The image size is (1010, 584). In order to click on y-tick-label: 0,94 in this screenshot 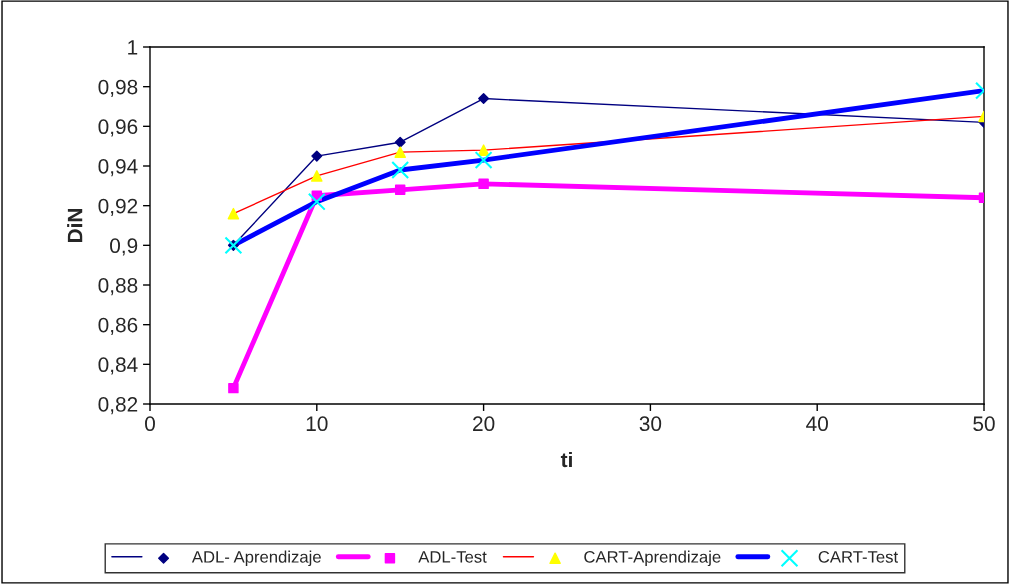, I will do `click(118, 168)`.